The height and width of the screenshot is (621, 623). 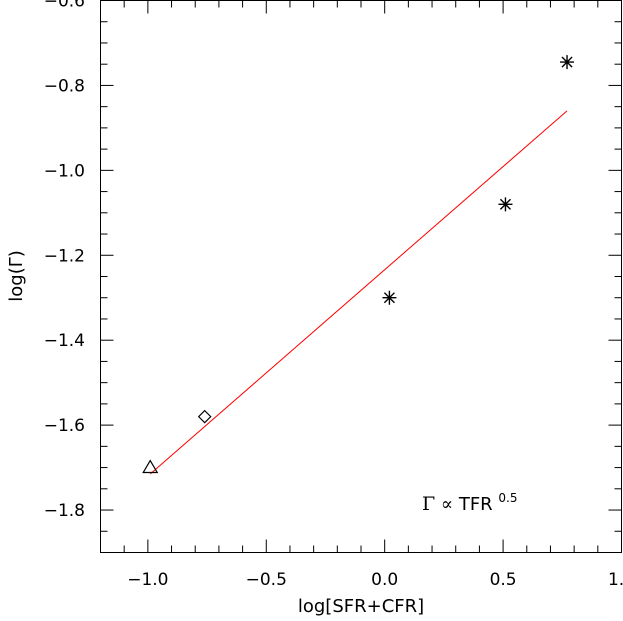 I want to click on y-tick-label: −1.6, so click(x=64, y=426).